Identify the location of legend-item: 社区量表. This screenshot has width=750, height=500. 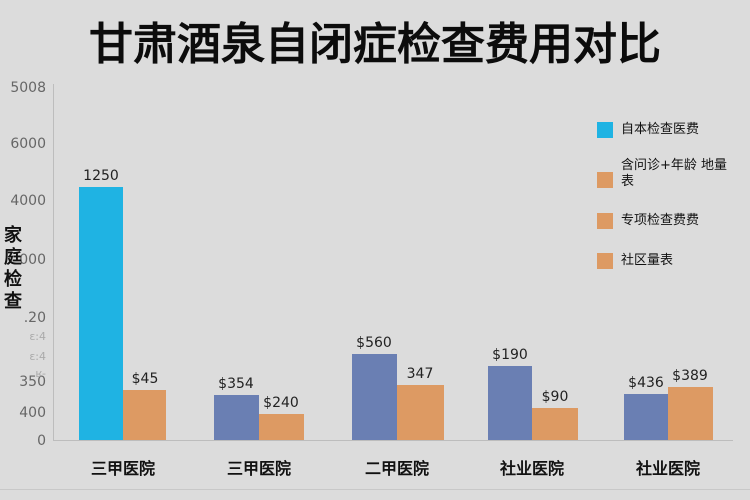
(664, 261).